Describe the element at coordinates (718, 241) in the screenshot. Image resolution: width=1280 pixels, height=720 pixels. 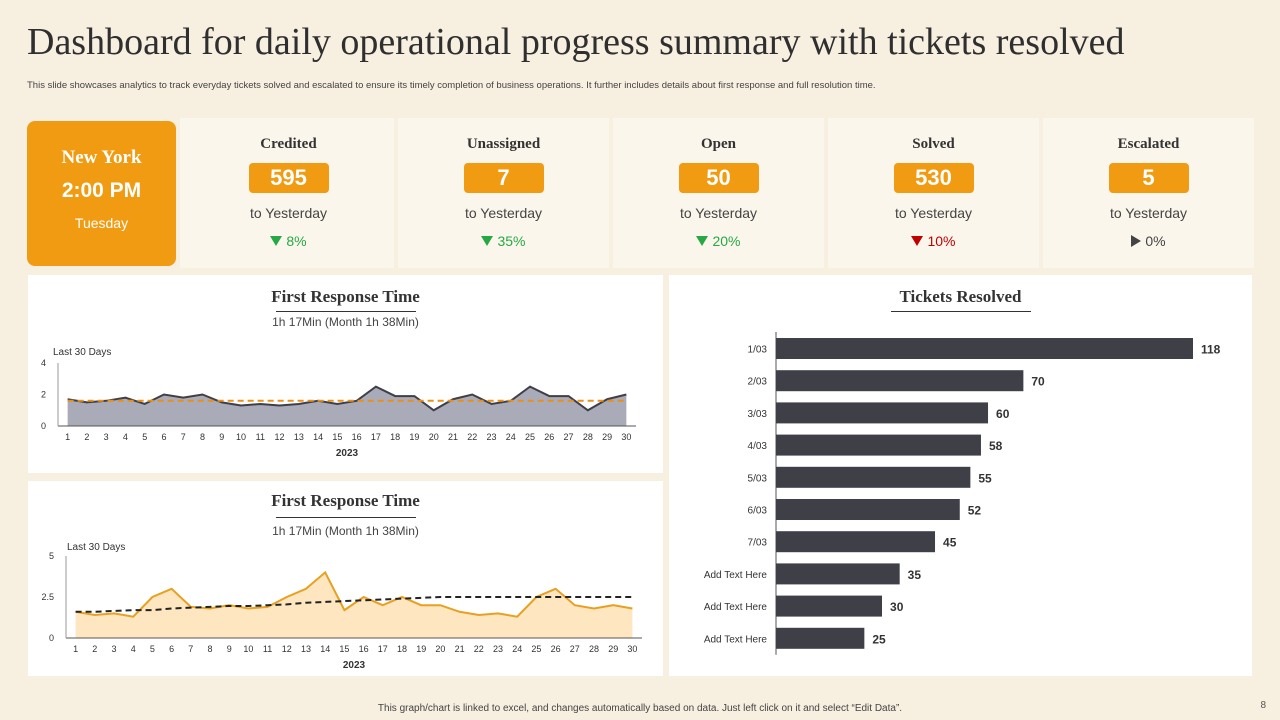
I see `kpi-change: 20%` at that location.